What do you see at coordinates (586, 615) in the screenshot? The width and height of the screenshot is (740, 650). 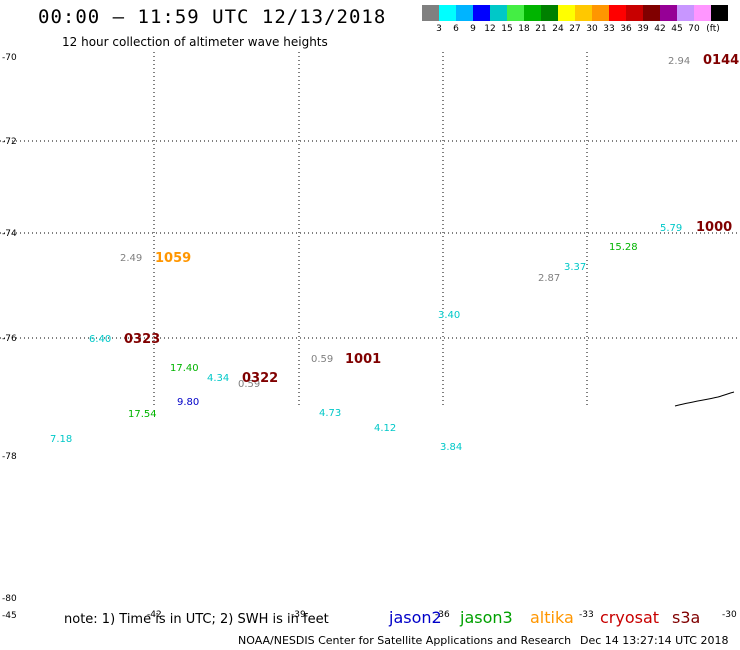 I see `longitude-label: -33` at bounding box center [586, 615].